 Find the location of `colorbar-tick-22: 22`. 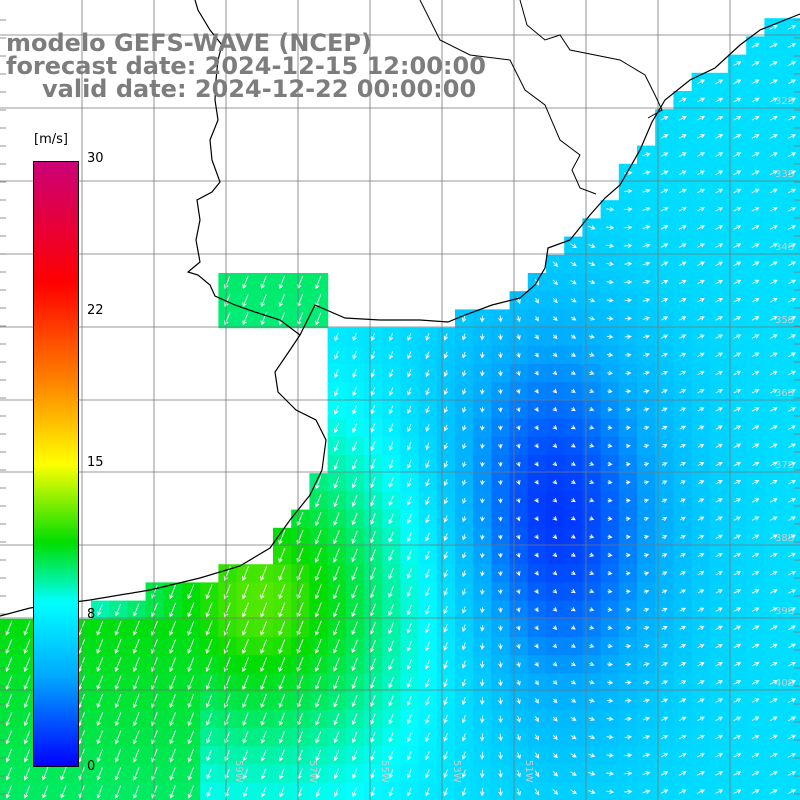

colorbar-tick-22: 22 is located at coordinates (95, 310).